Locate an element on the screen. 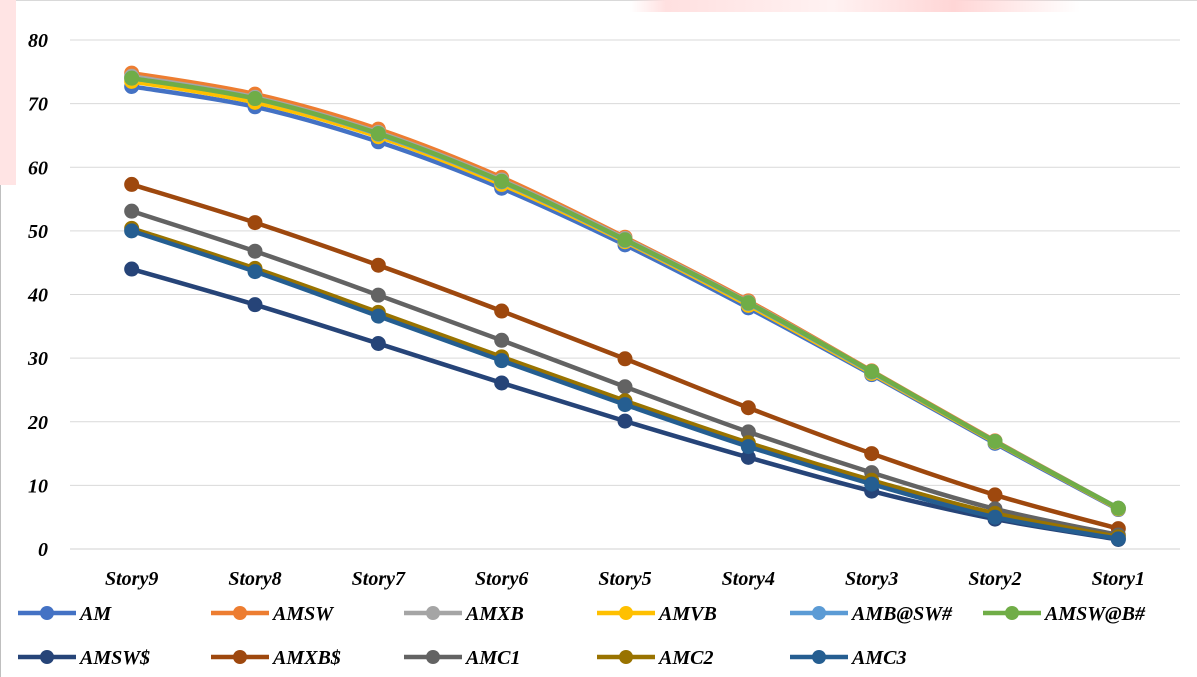 Image resolution: width=1197 pixels, height=677 pixels. y-tick-label: 0 is located at coordinates (43, 550).